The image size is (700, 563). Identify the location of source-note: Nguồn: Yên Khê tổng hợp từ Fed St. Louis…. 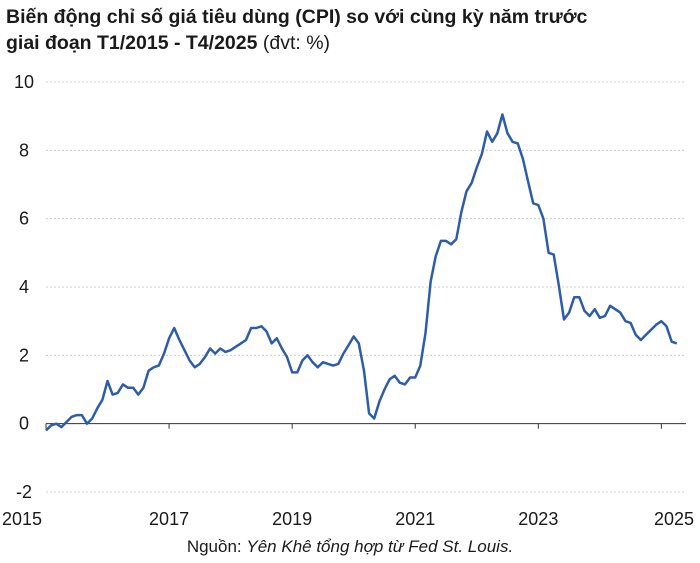
(350, 547).